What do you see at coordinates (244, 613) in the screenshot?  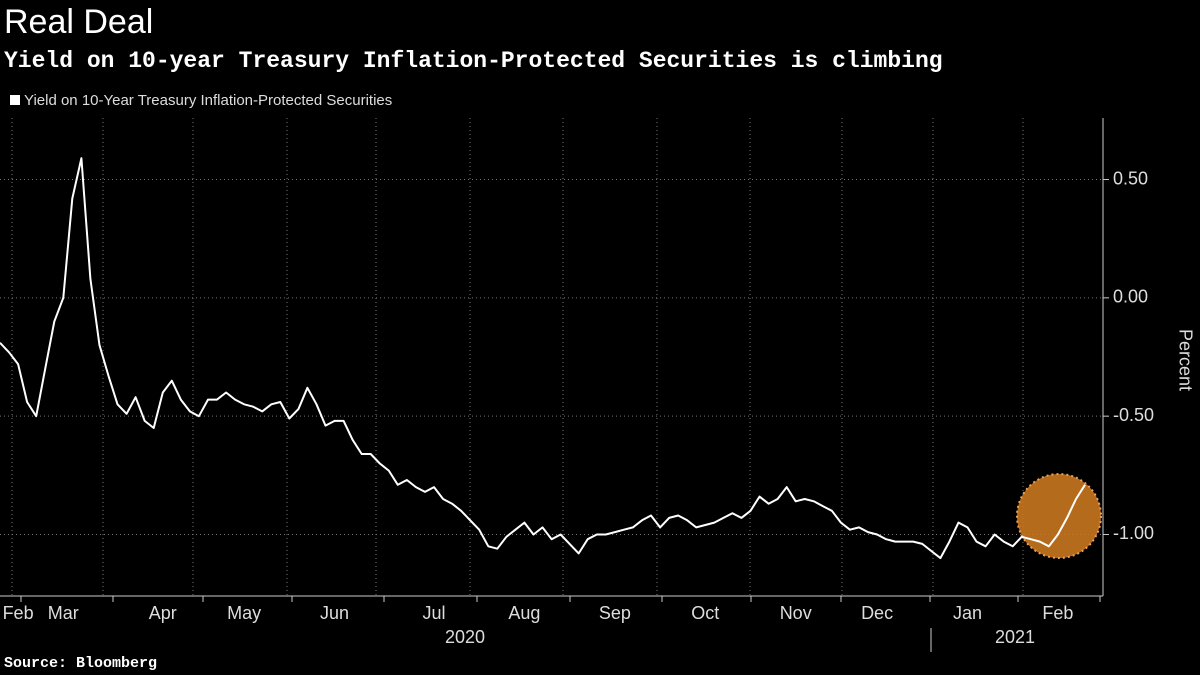 I see `x-tick-label: May` at bounding box center [244, 613].